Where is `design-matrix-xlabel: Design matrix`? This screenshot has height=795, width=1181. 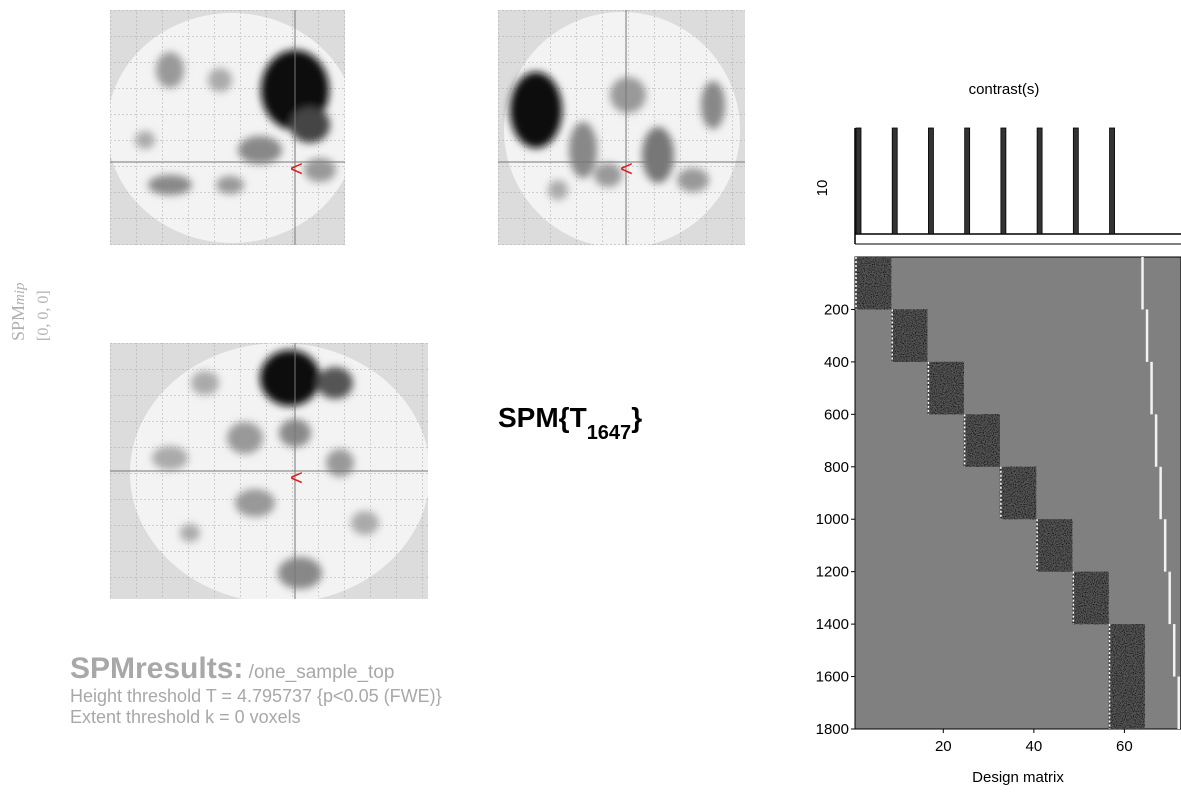 design-matrix-xlabel: Design matrix is located at coordinates (1018, 777).